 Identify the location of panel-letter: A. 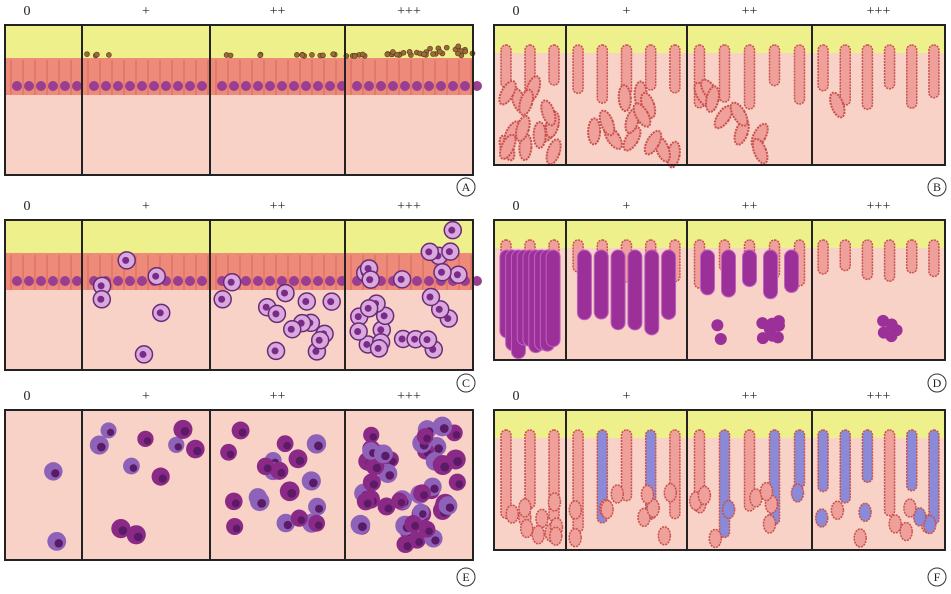
(466, 187).